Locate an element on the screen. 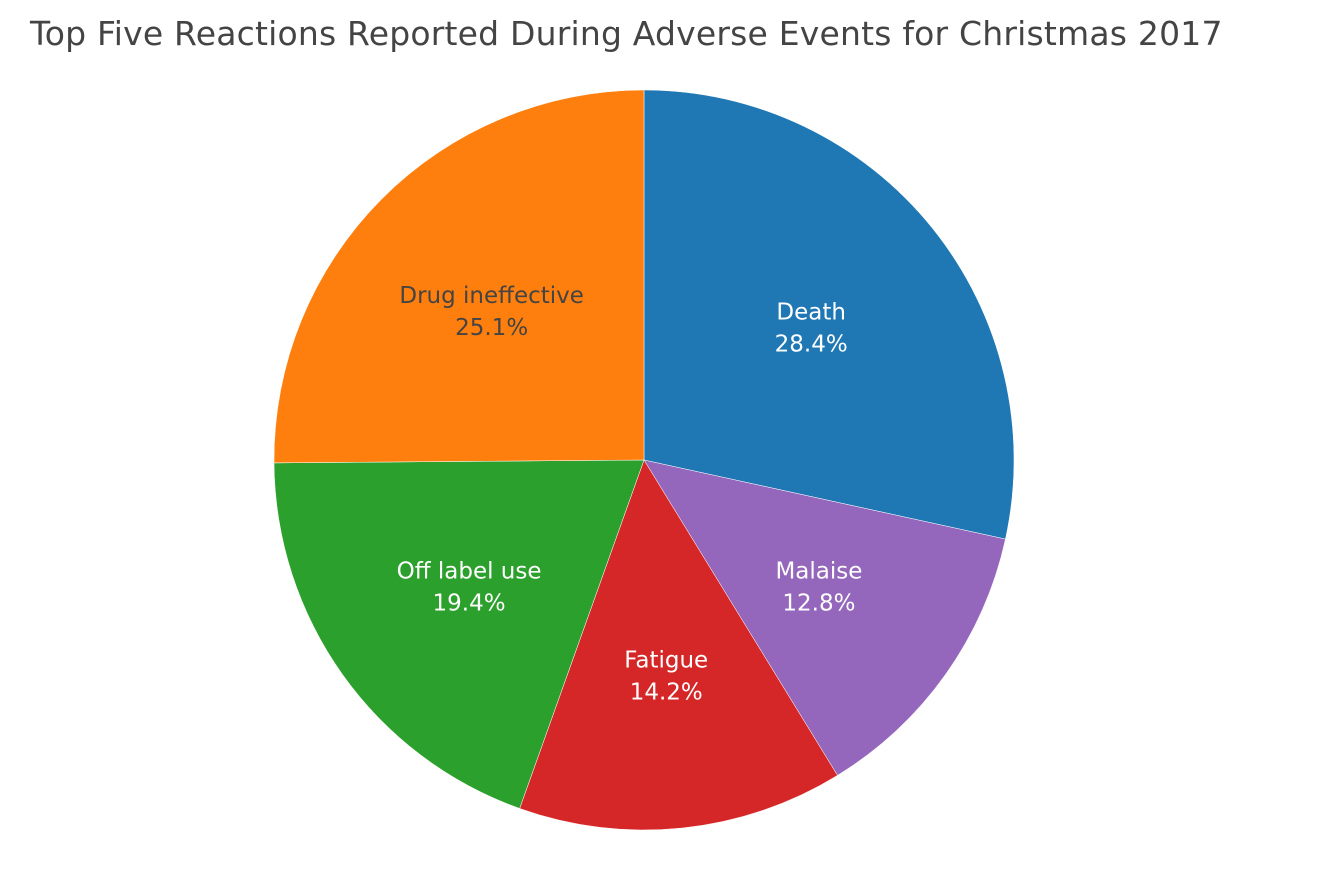 The height and width of the screenshot is (874, 1326). slice-label-malaise: Malaise is located at coordinates (818, 571).